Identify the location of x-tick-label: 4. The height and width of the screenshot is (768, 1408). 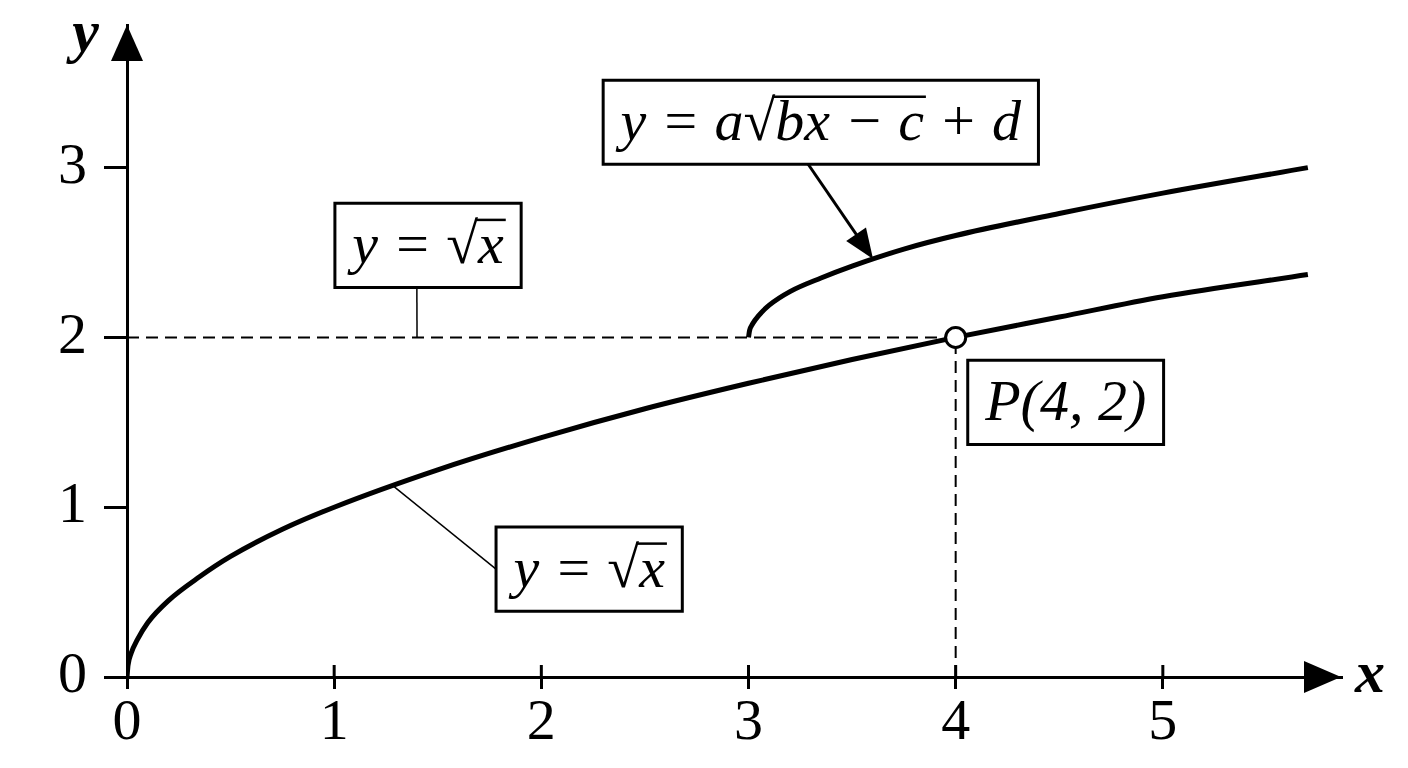
(956, 720).